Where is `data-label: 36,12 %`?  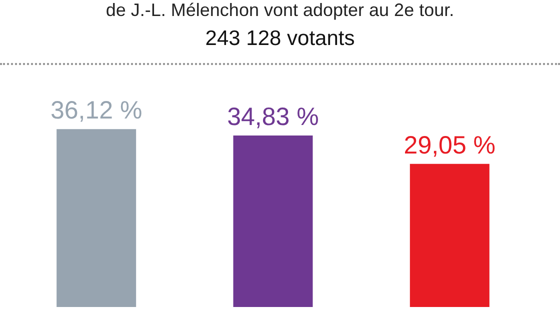
data-label: 36,12 % is located at coordinates (96, 110).